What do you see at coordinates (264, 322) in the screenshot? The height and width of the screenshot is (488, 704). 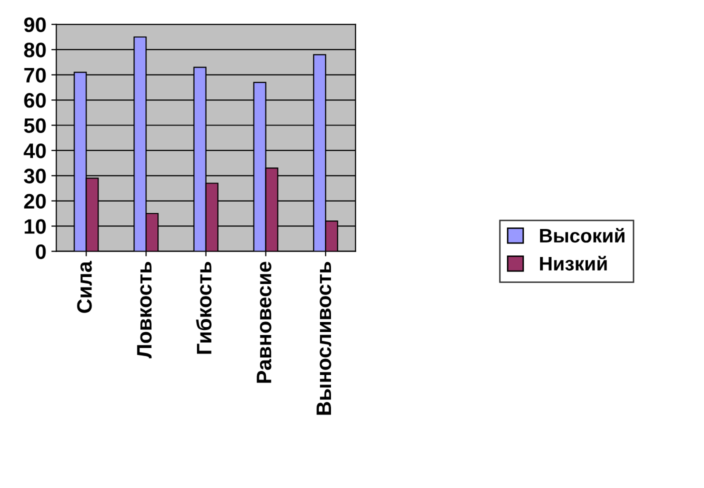 I see `x-tick-label: Равновесие` at bounding box center [264, 322].